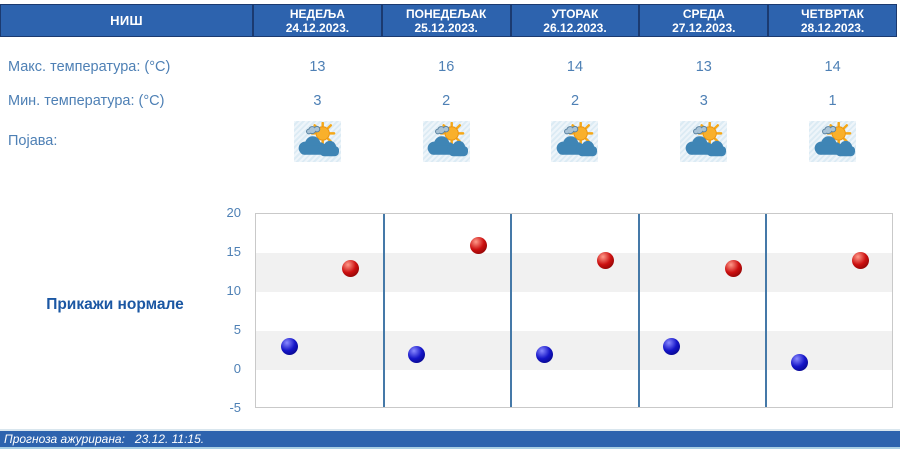  I want to click on phenomenon-label: Појава:, so click(33, 141).